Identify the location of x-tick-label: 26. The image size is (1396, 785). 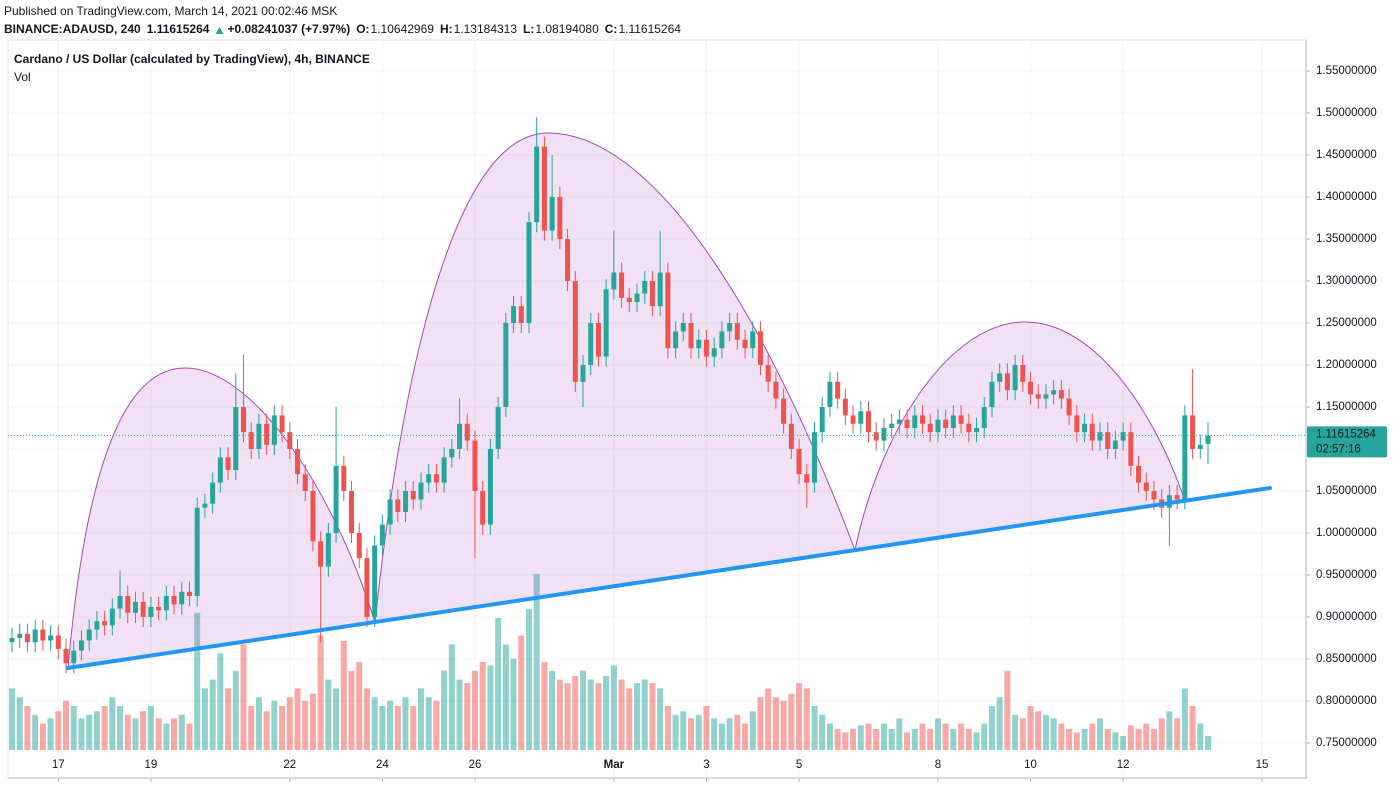
(475, 765).